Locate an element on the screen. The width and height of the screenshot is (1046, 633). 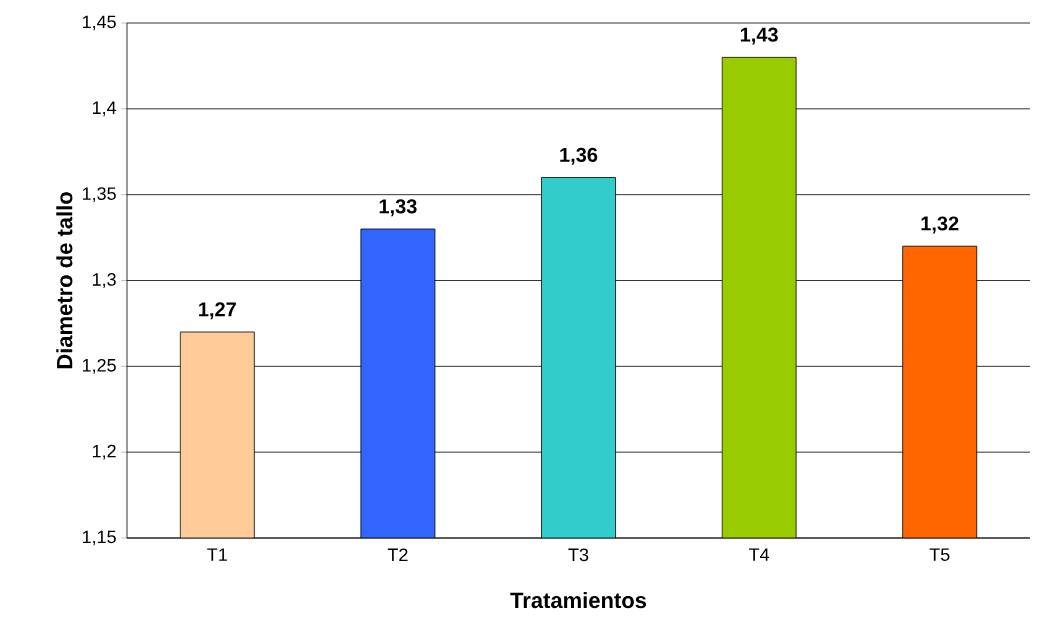
y-tick-label: 1,4 is located at coordinates (104, 109).